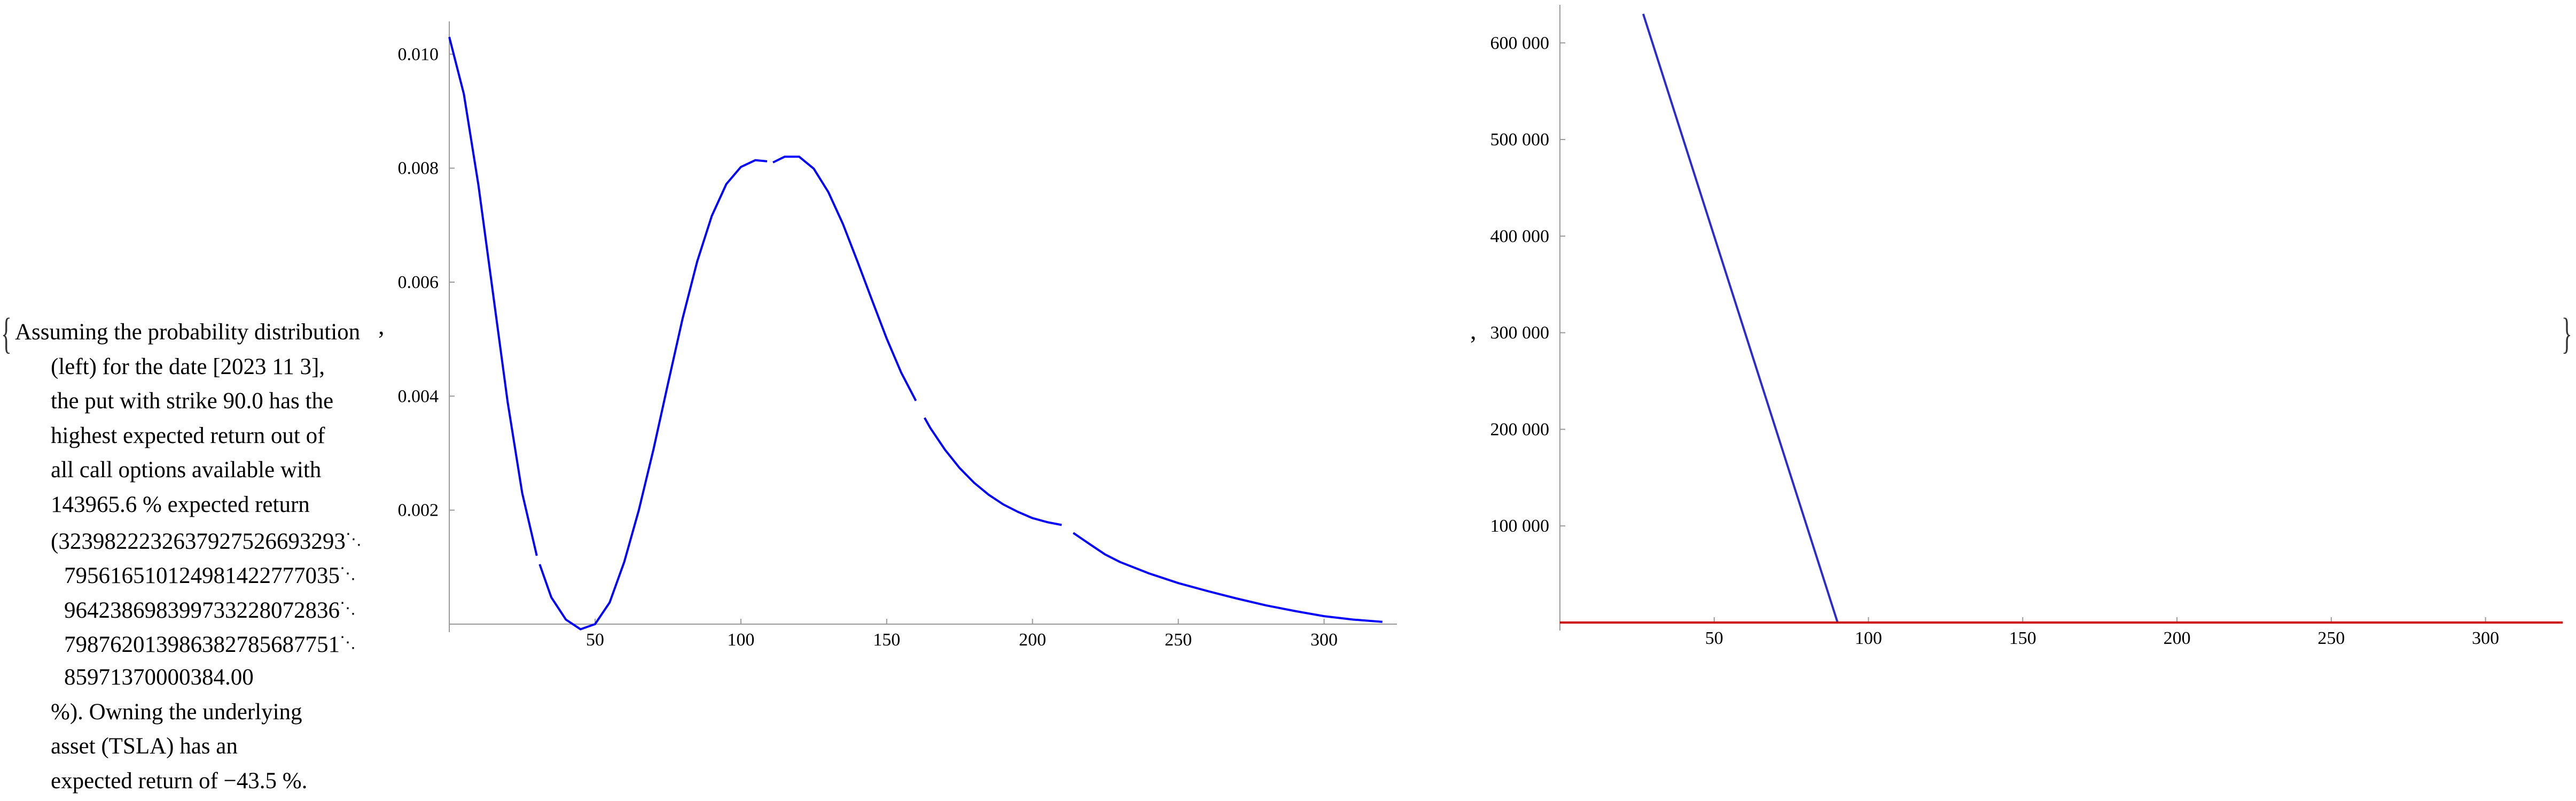 The image size is (2576, 801). Describe the element at coordinates (1178, 640) in the screenshot. I see `chart-0-x-tick-label: 250` at that location.